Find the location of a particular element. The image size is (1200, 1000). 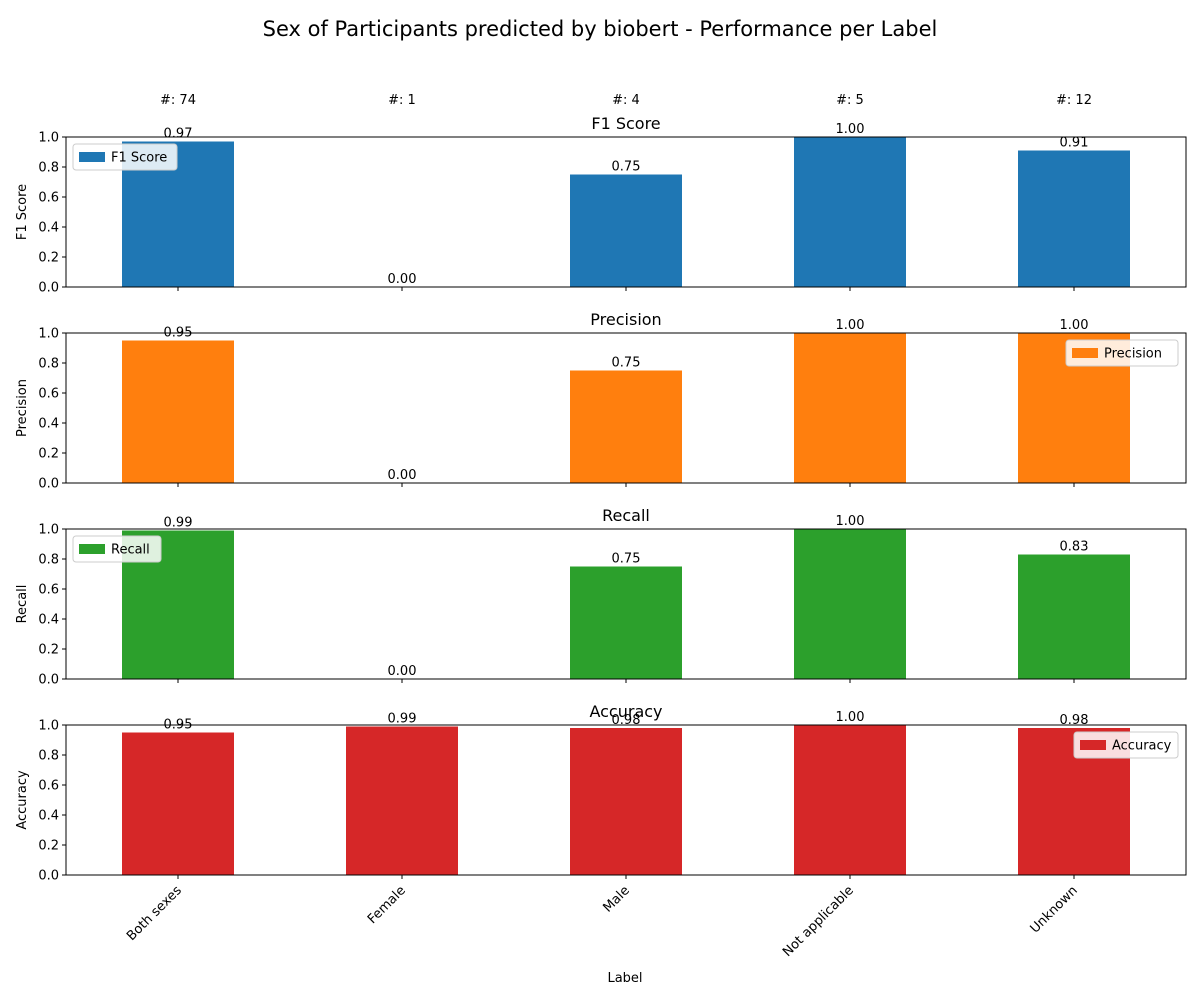

sample-count-label: #: 5 is located at coordinates (850, 100).